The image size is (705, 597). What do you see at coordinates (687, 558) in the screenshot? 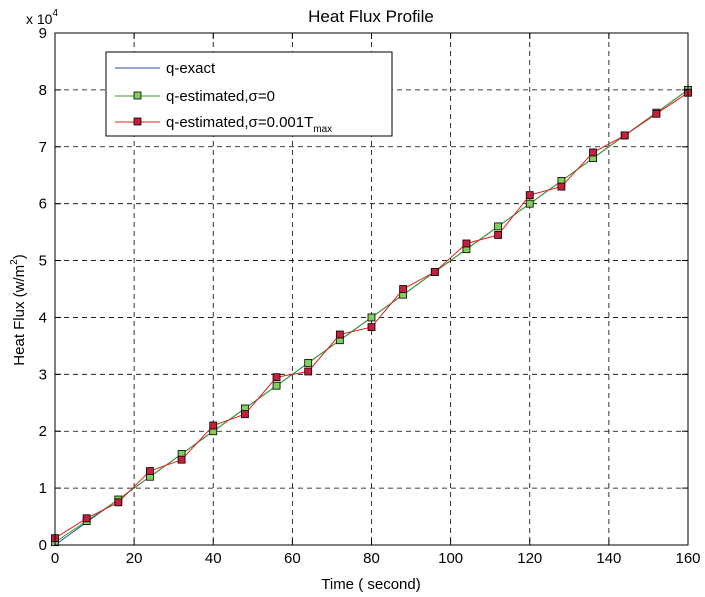
I see `x-tick-label: 160` at bounding box center [687, 558].